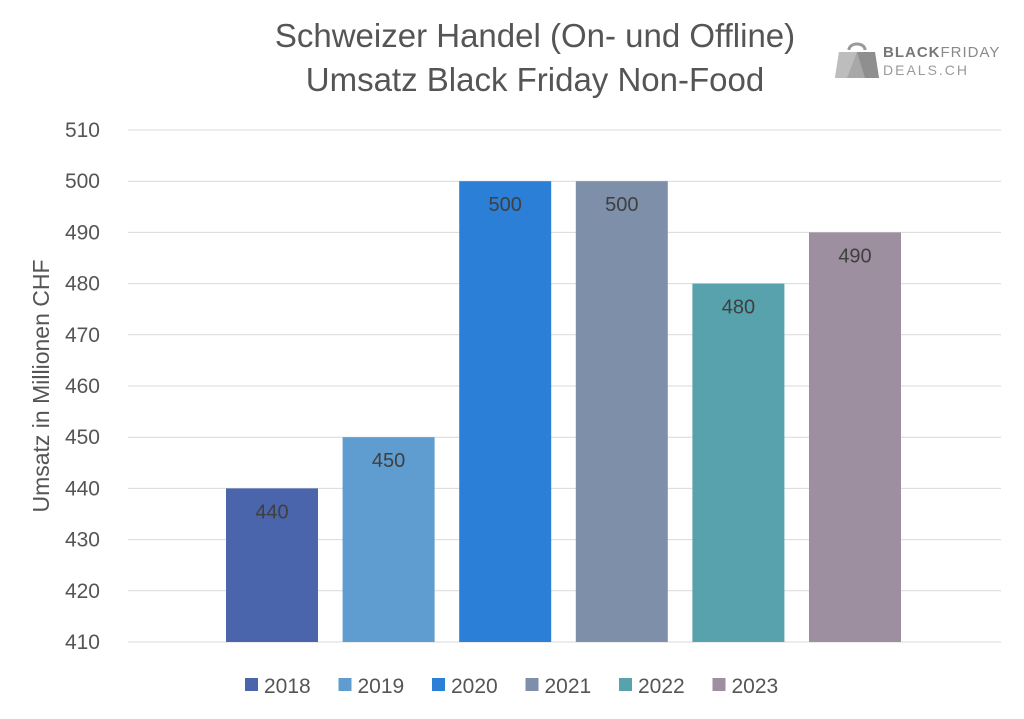  What do you see at coordinates (82, 642) in the screenshot?
I see `y-tick-label: 410` at bounding box center [82, 642].